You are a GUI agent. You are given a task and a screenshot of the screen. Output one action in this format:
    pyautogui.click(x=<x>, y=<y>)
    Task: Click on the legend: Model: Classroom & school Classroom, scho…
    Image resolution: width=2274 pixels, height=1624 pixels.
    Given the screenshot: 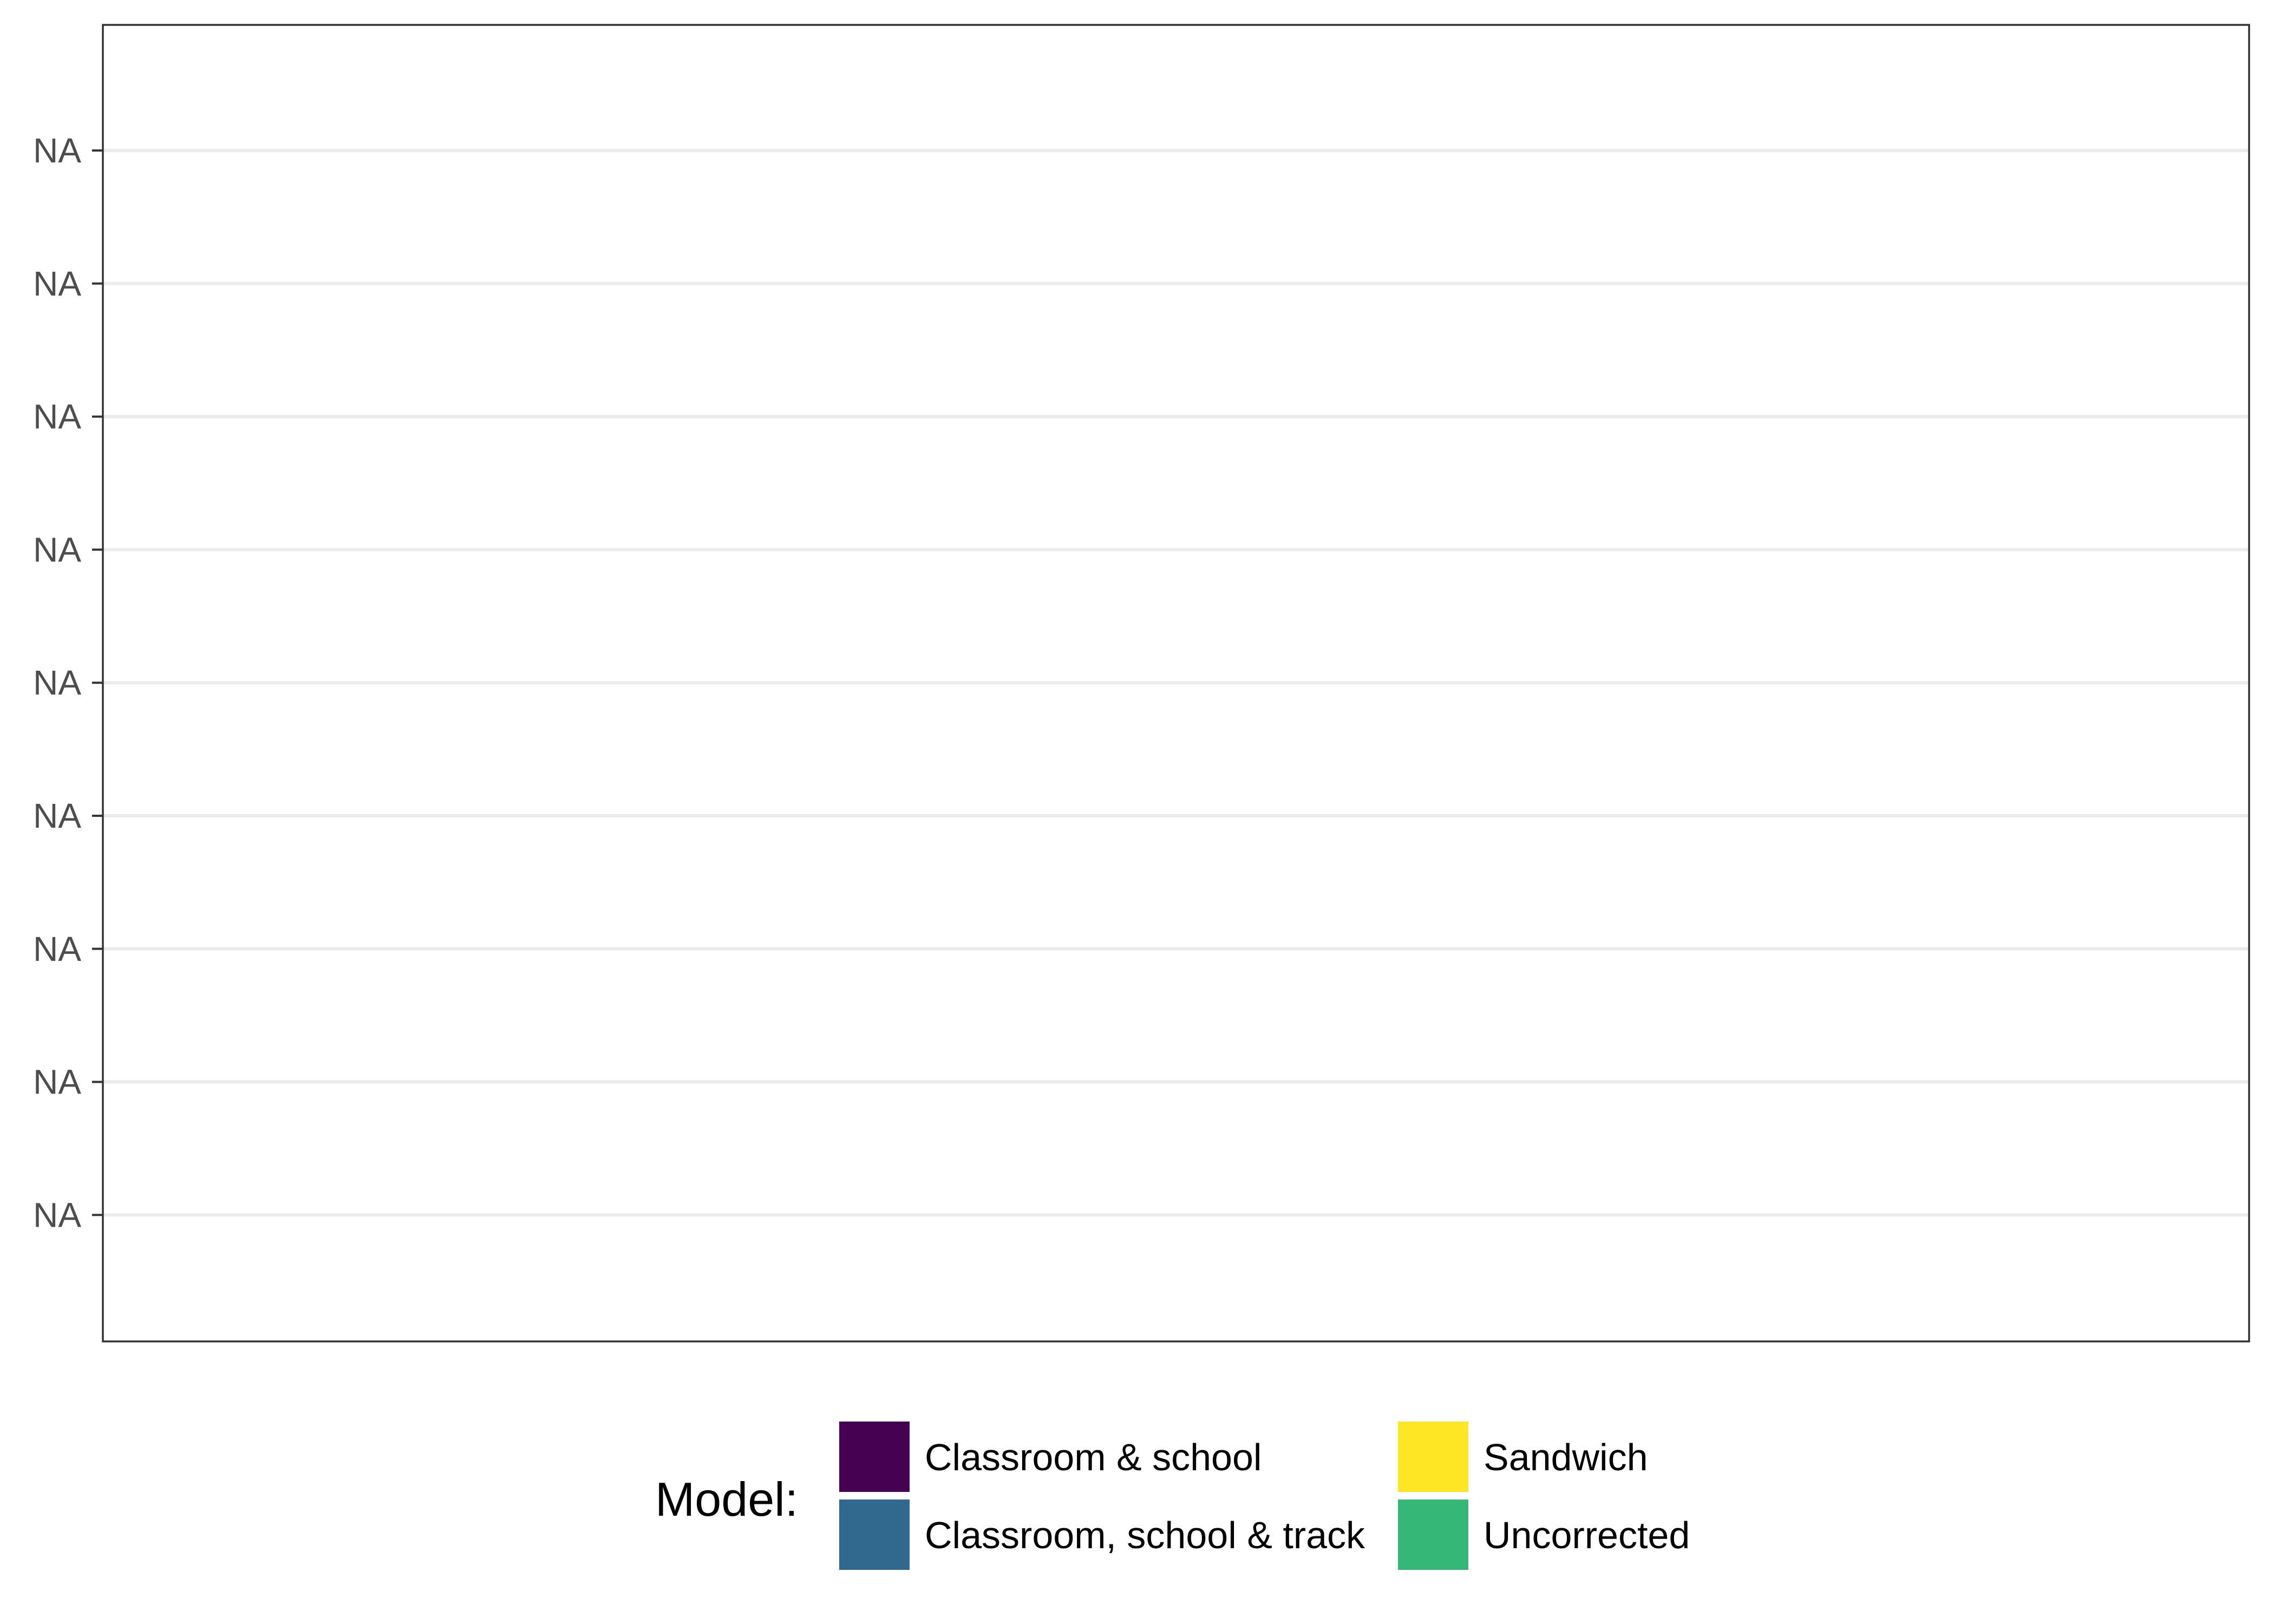 What is the action you would take?
    pyautogui.click(x=1172, y=1495)
    